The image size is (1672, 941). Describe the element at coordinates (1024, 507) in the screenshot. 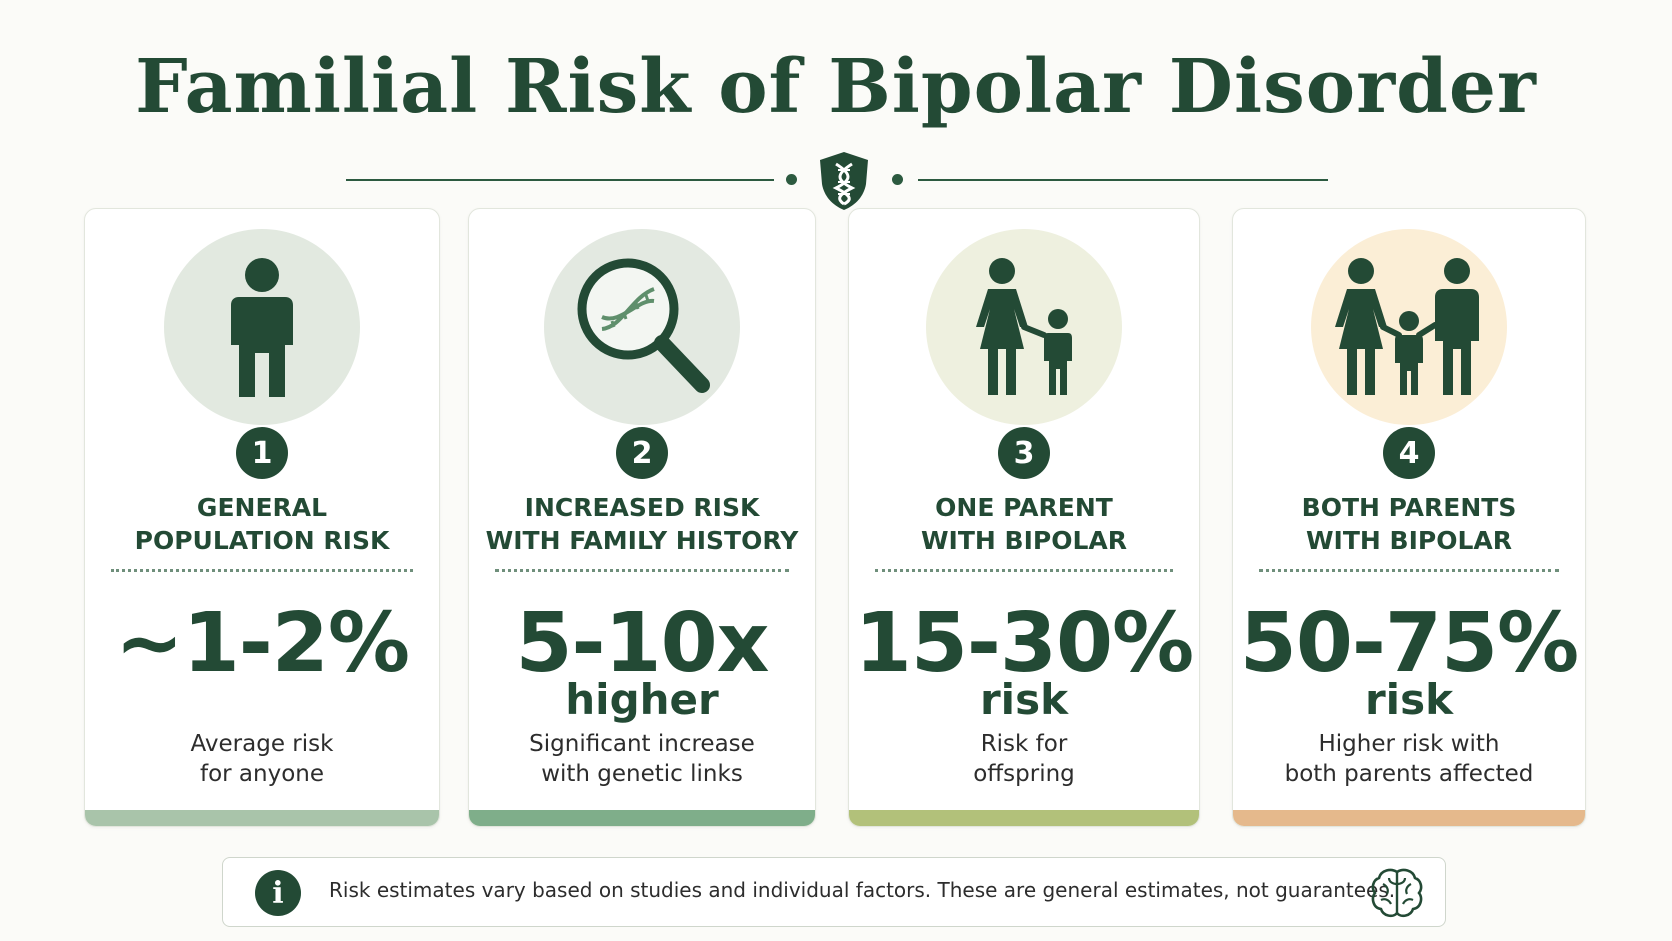

I see `heading-line: ONE PARENT` at that location.